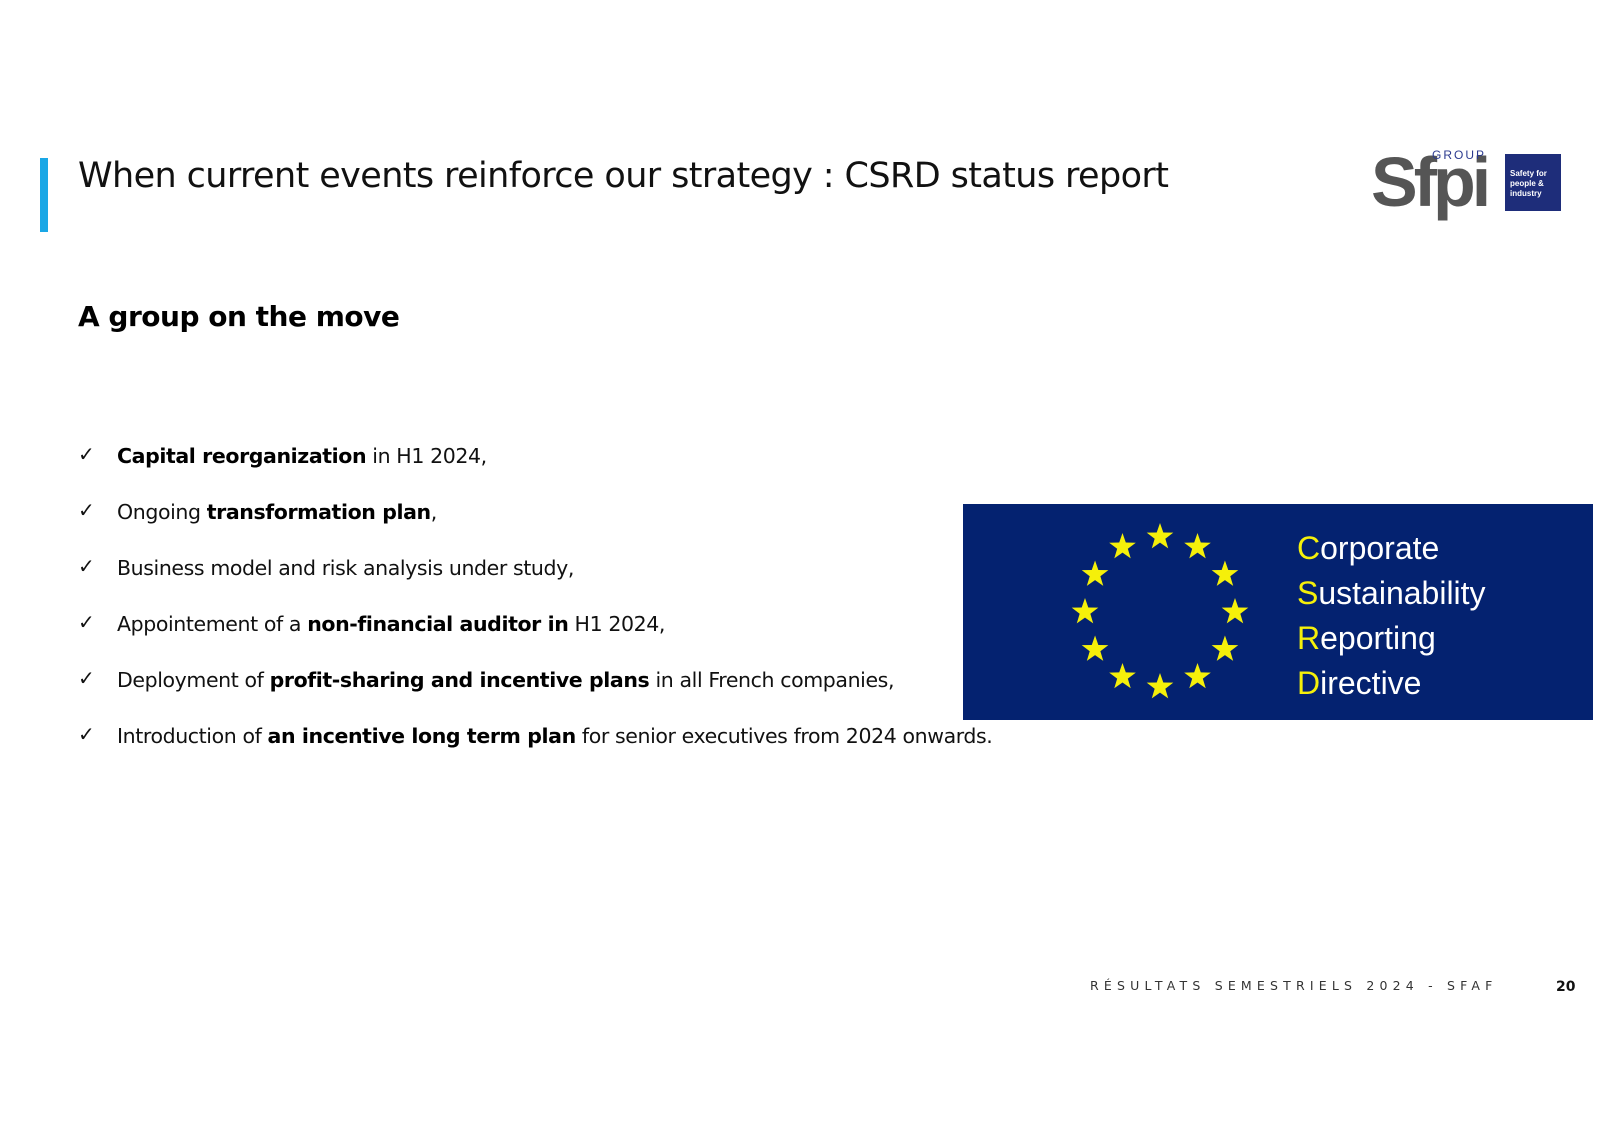  What do you see at coordinates (426, 456) in the screenshot?
I see `bullet-text-segment: in H1 2024,` at bounding box center [426, 456].